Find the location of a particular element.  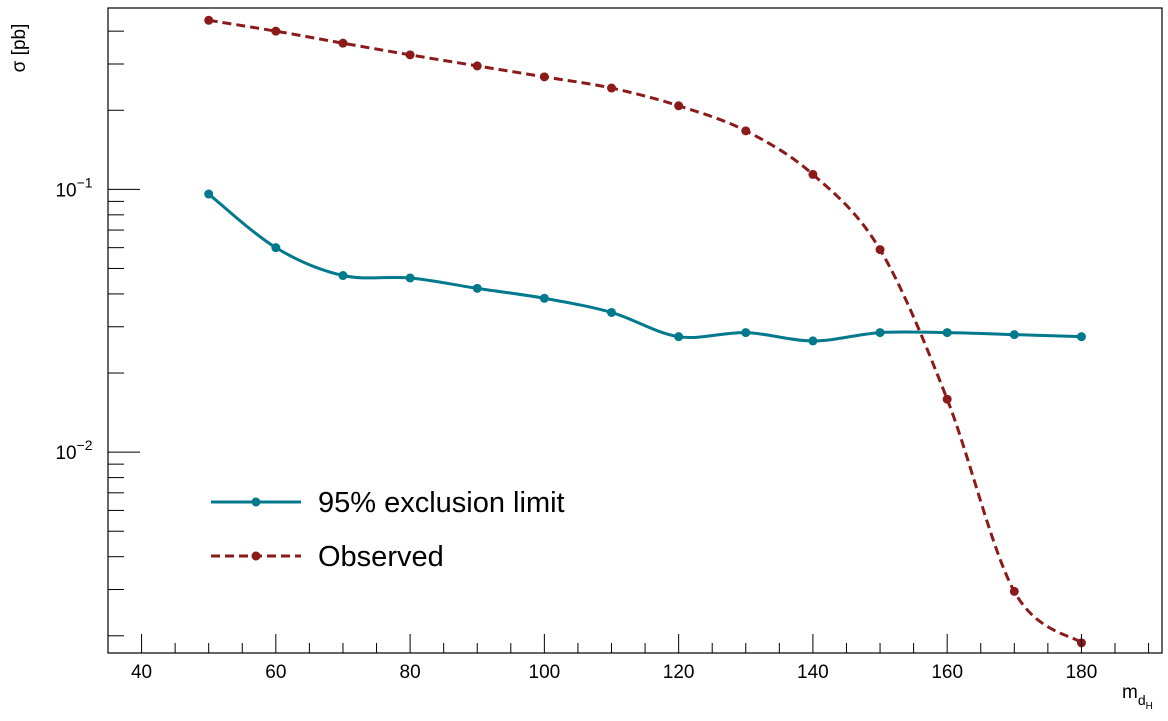

y-tick-exponent: −1 is located at coordinates (85, 182).